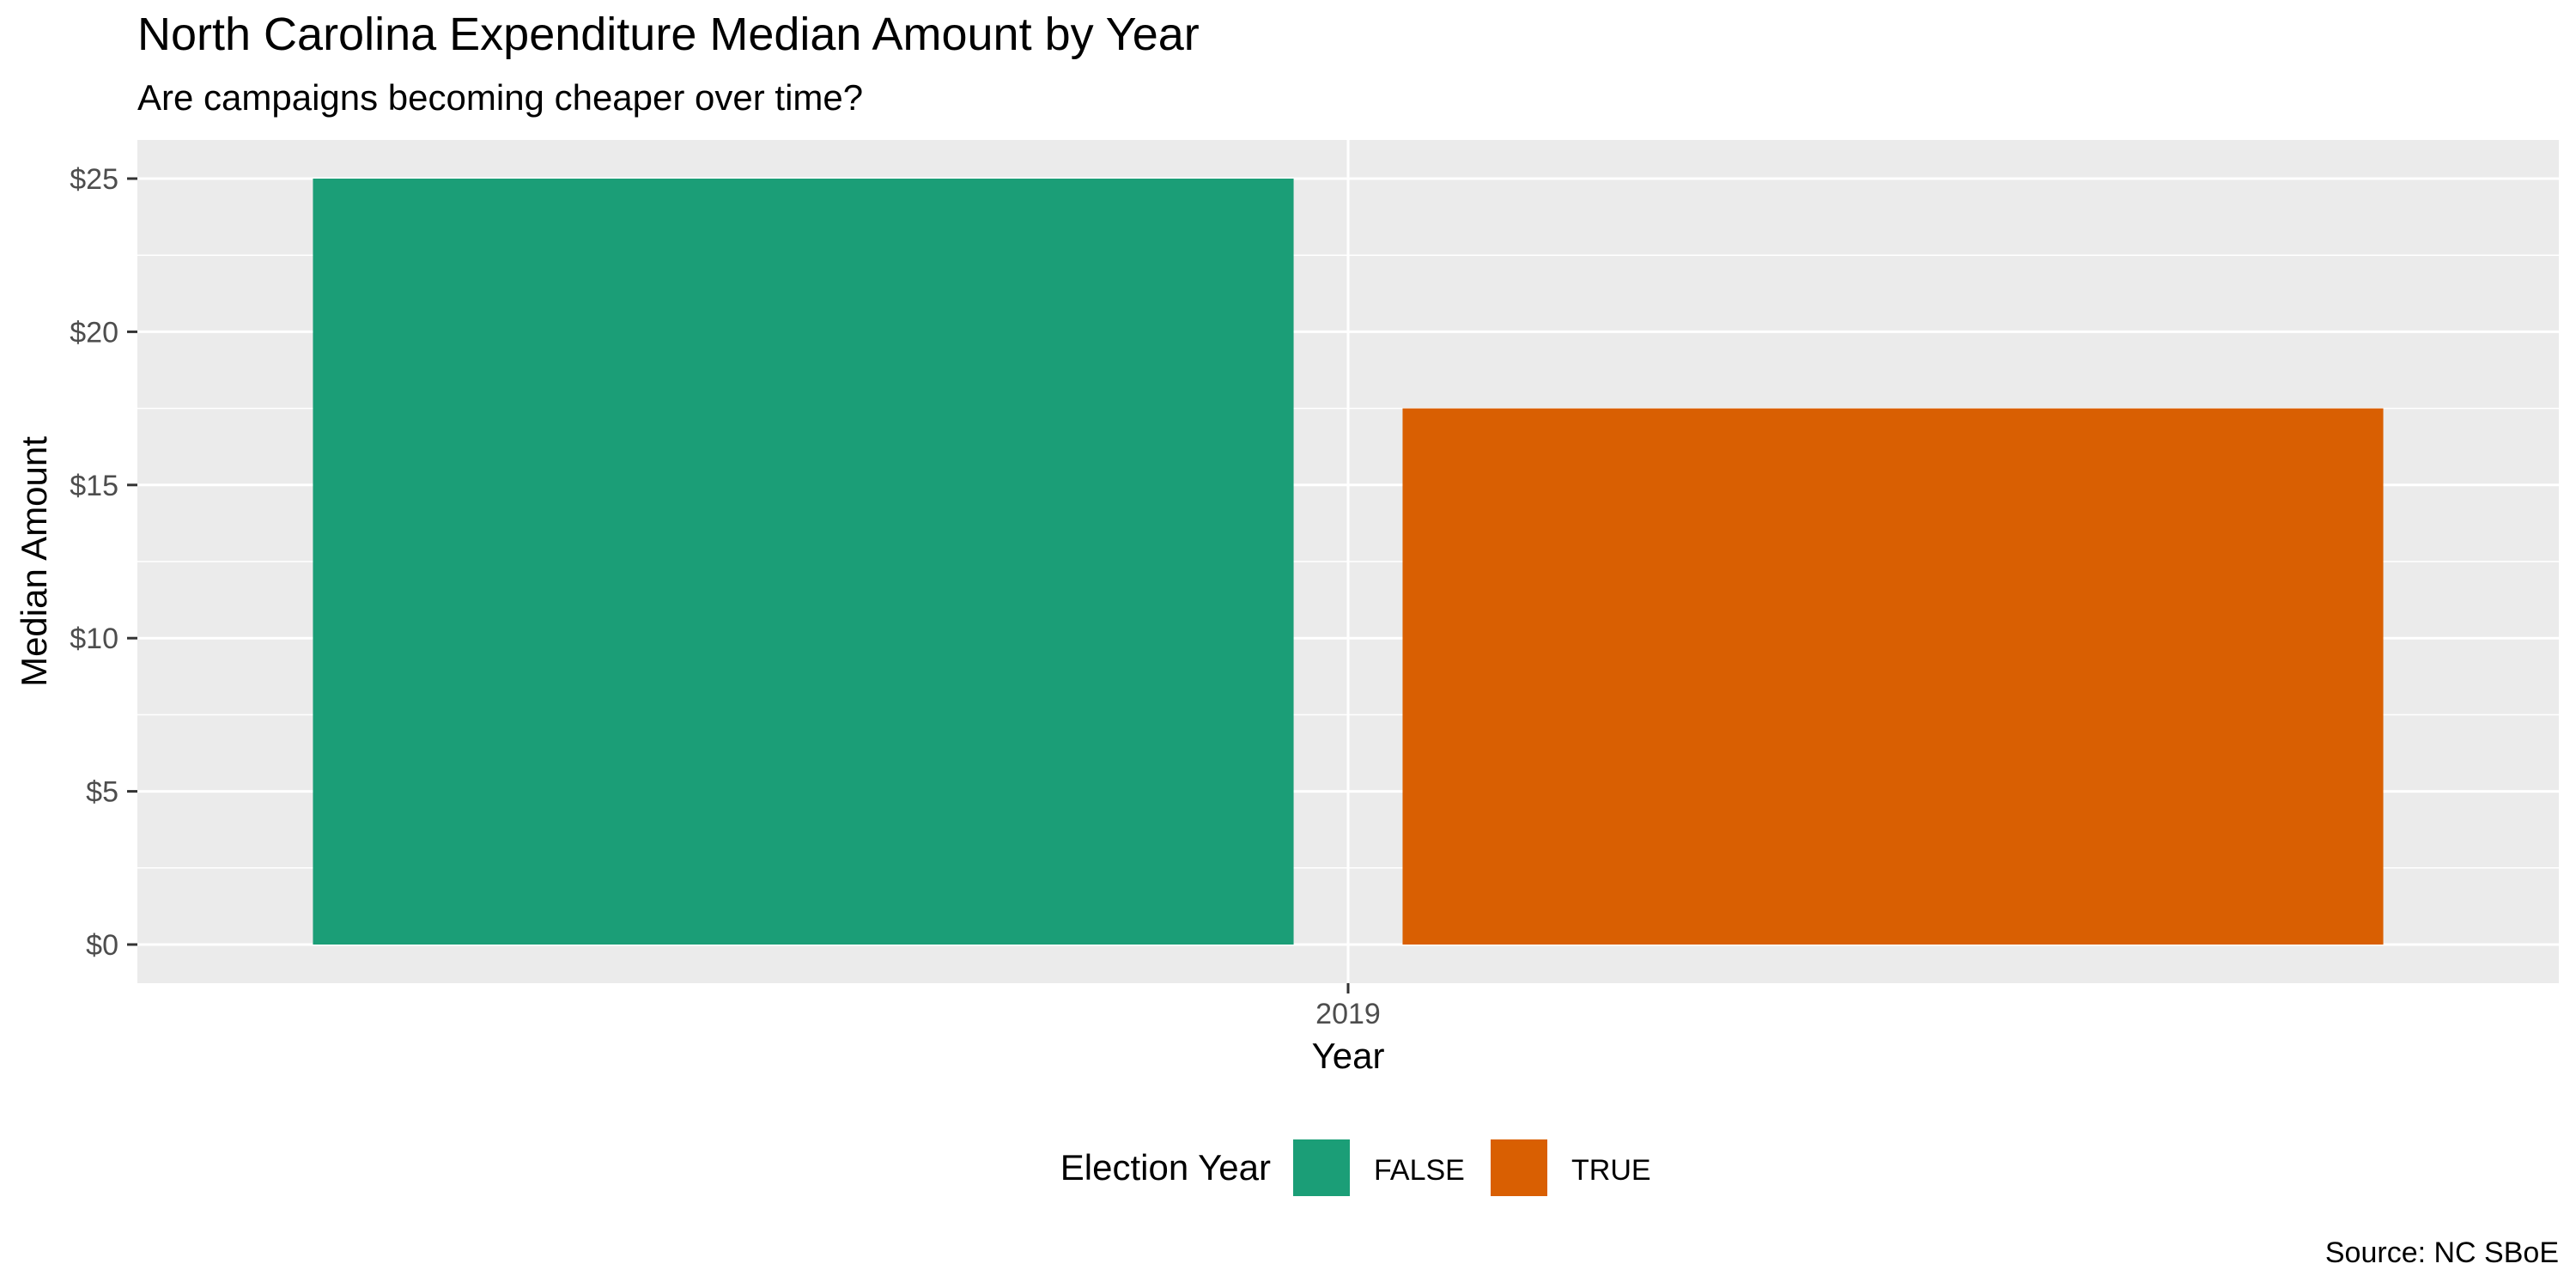 This screenshot has height=1288, width=2576. I want to click on legend-key-true, so click(1519, 1167).